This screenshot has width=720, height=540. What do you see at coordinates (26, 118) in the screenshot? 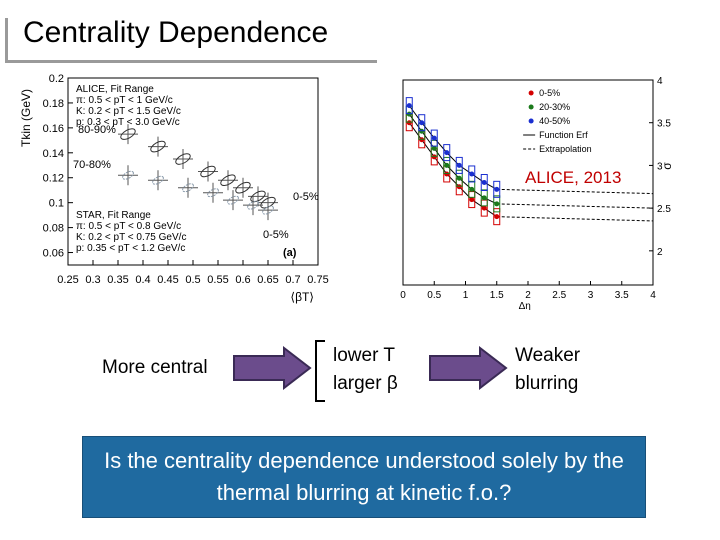
I see `y-axis-label: Tkin (GeV)` at bounding box center [26, 118].